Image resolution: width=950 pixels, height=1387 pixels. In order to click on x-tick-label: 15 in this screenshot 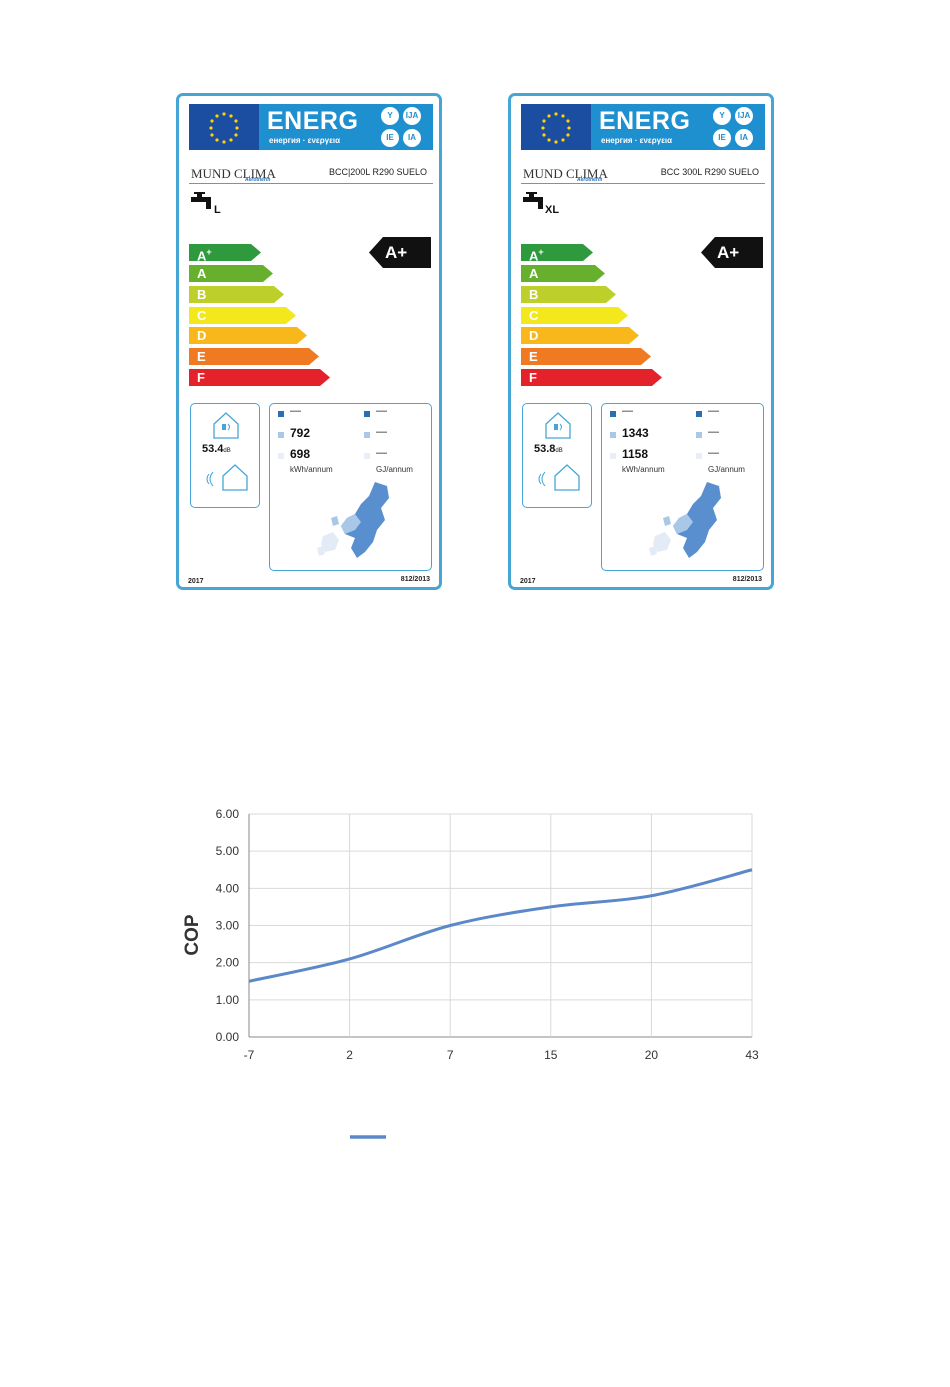, I will do `click(551, 1055)`.